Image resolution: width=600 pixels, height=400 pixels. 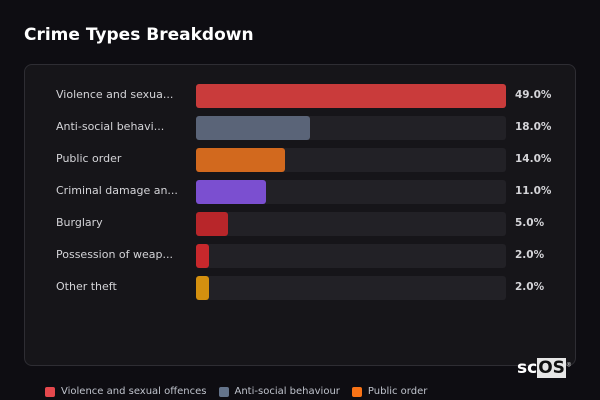 I want to click on bar-row: Criminal damage an... 11.0%, so click(x=300, y=192).